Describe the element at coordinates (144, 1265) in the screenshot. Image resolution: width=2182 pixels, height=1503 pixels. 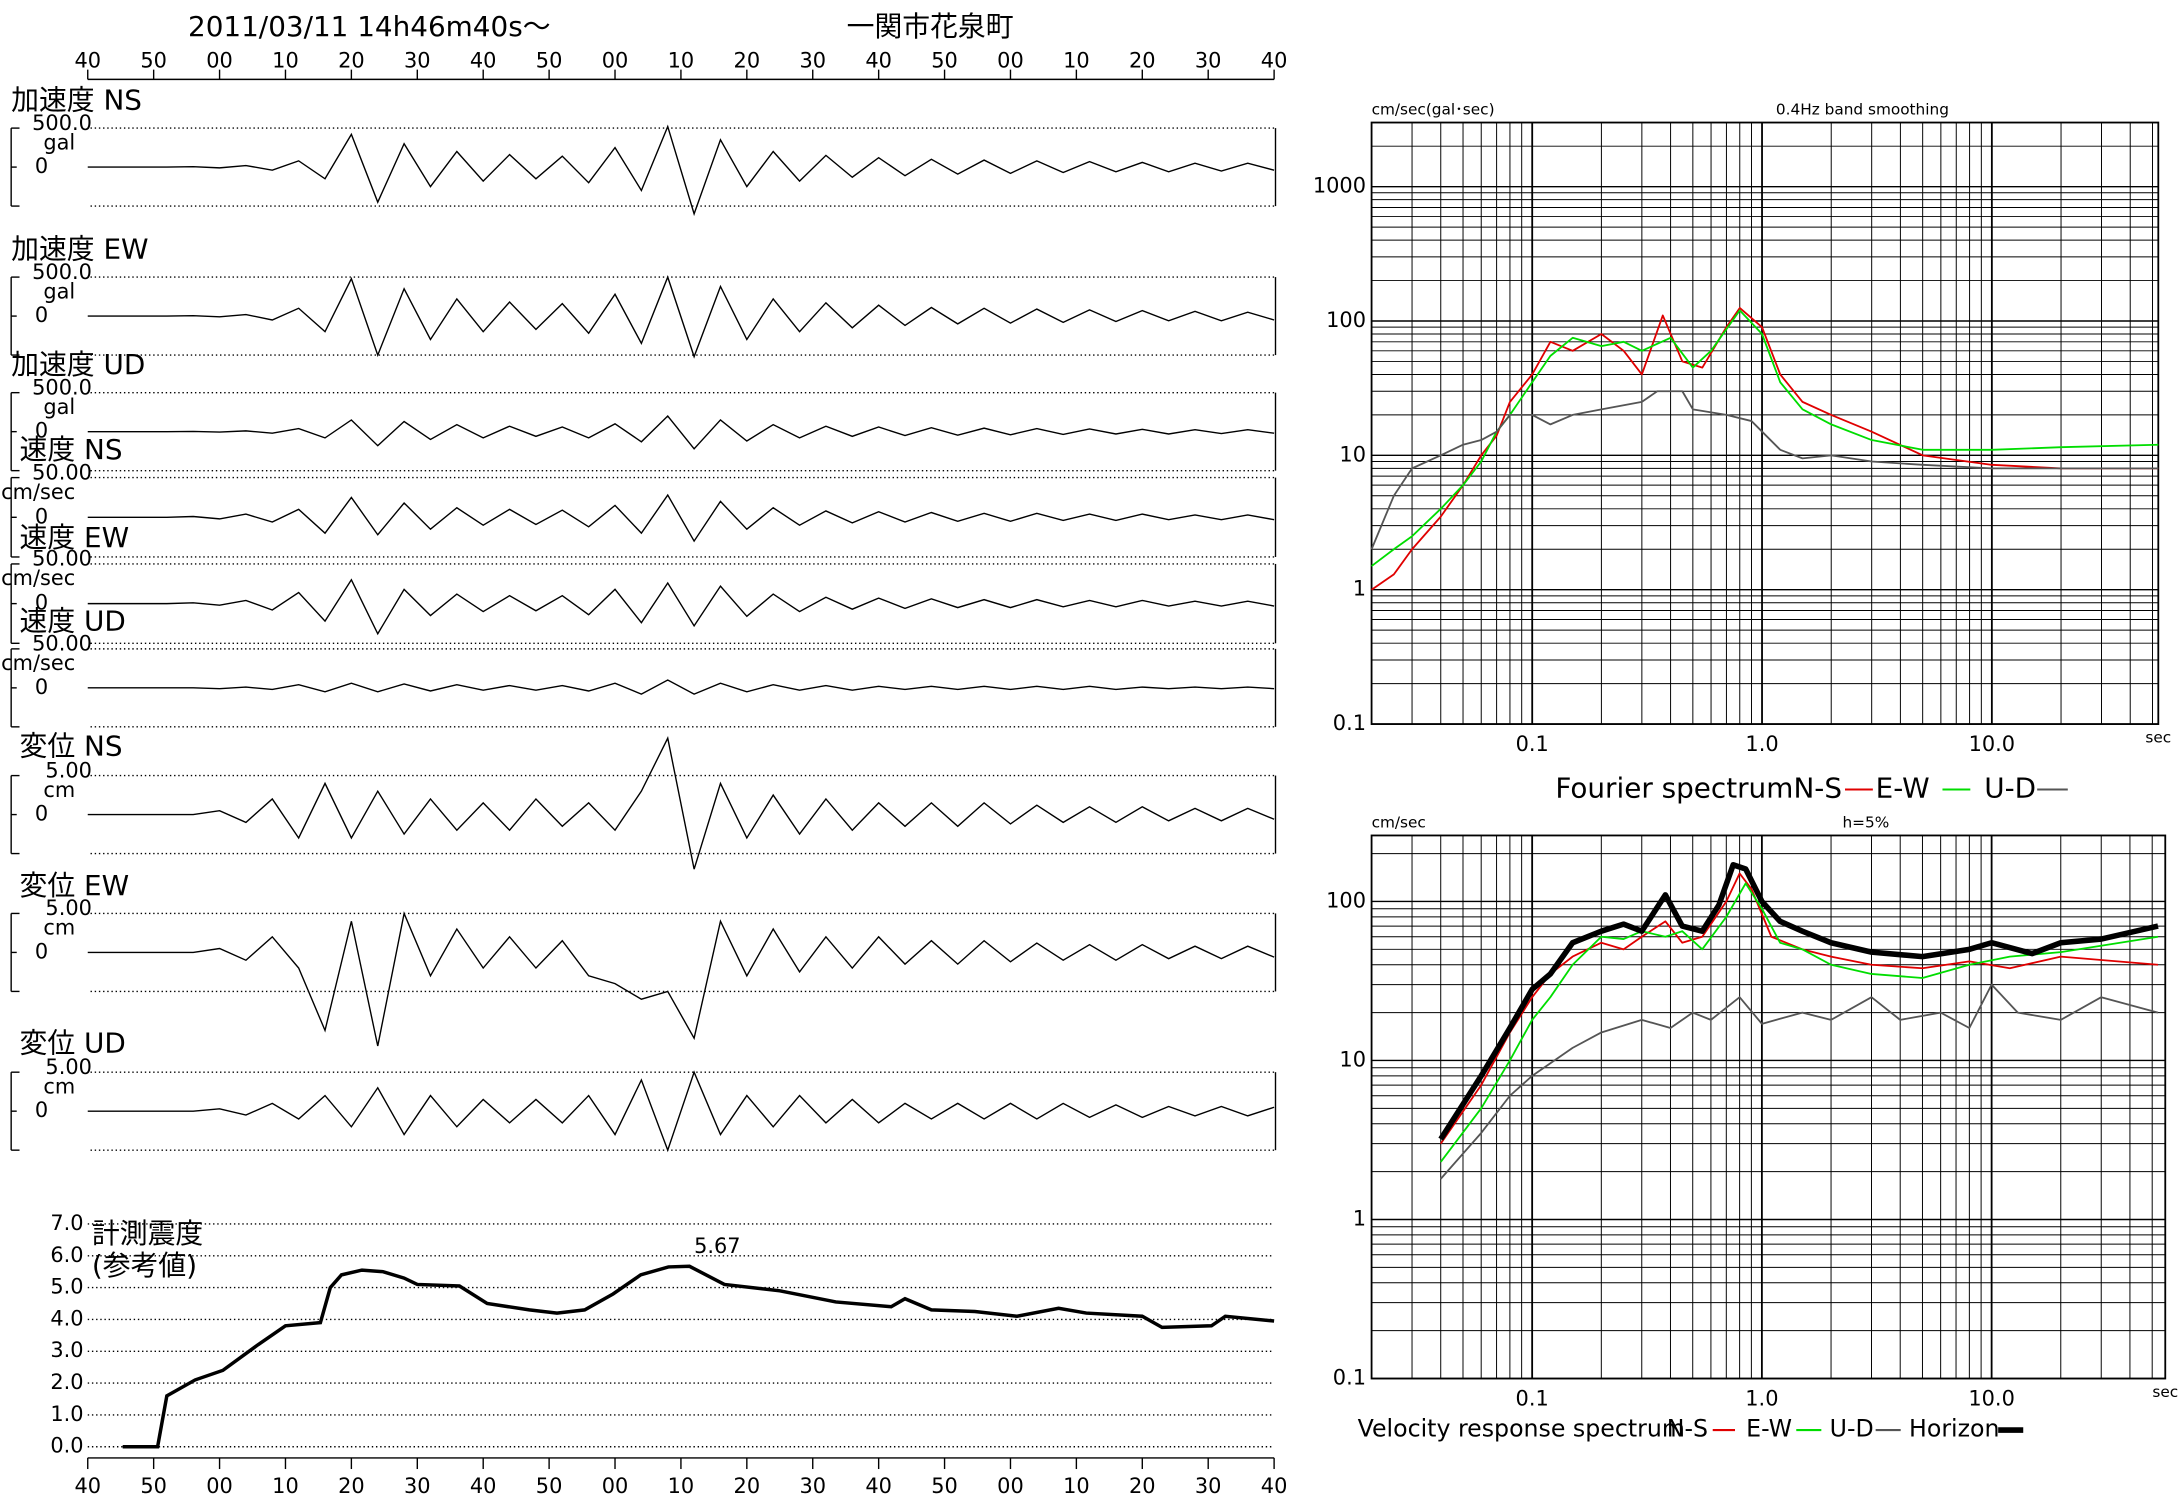
I see `chart-subtitle: (参考値)` at that location.